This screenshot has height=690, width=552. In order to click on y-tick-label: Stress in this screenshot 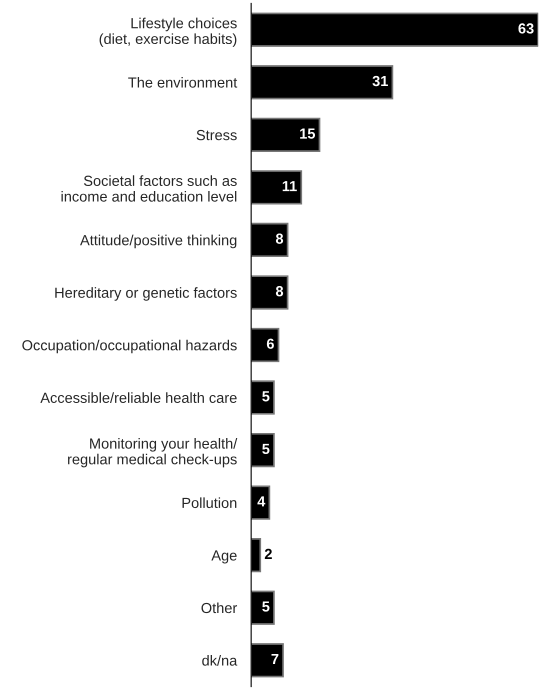, I will do `click(216, 135)`.